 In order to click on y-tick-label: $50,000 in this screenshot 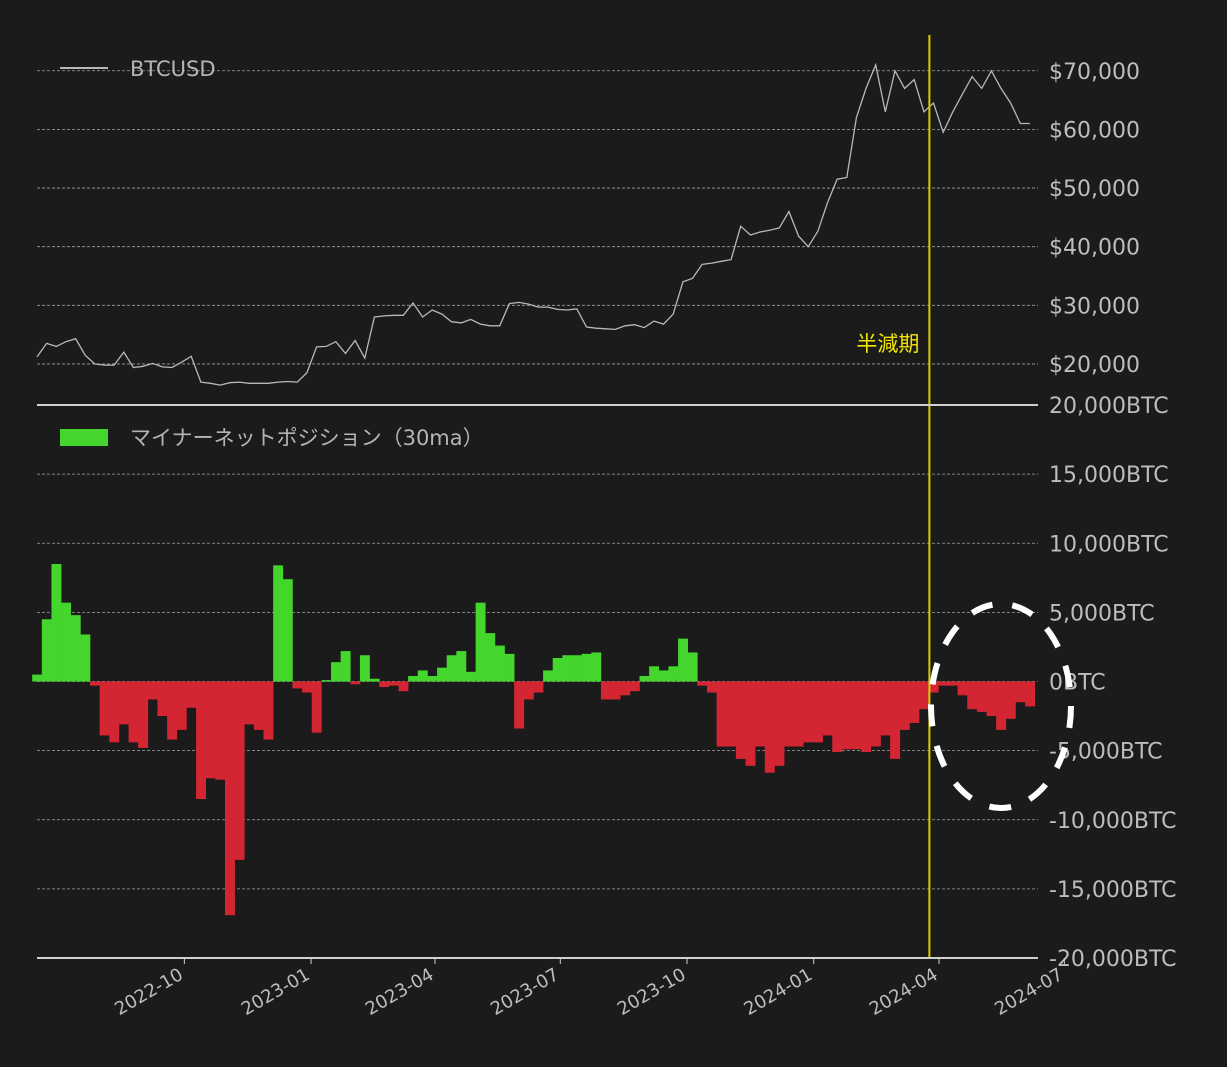, I will do `click(1094, 189)`.